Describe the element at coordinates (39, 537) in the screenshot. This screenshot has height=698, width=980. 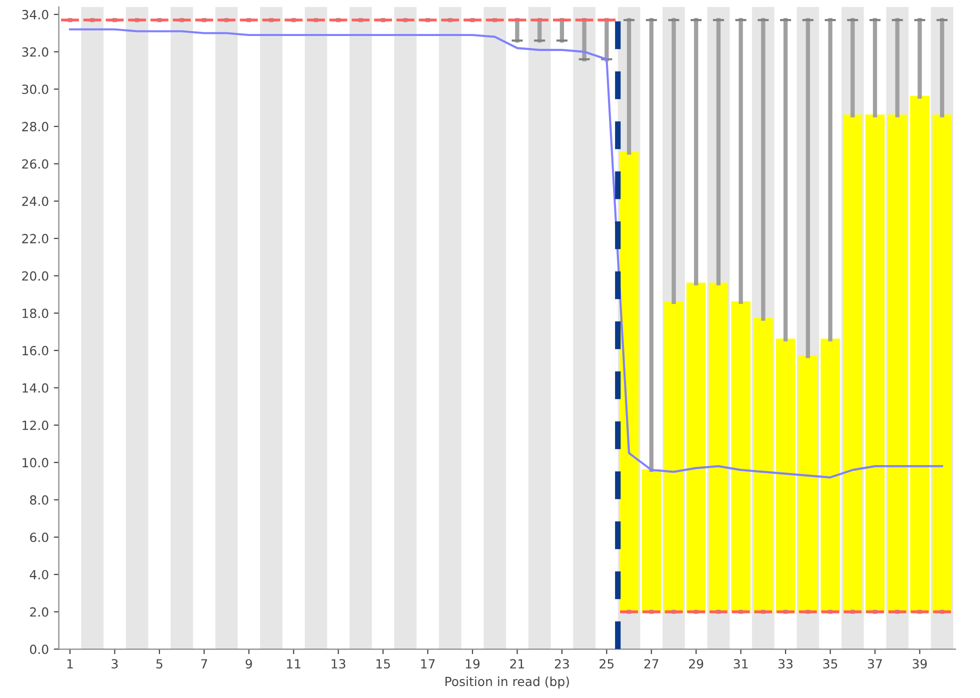
I see `y-tick-label: 6.0` at that location.